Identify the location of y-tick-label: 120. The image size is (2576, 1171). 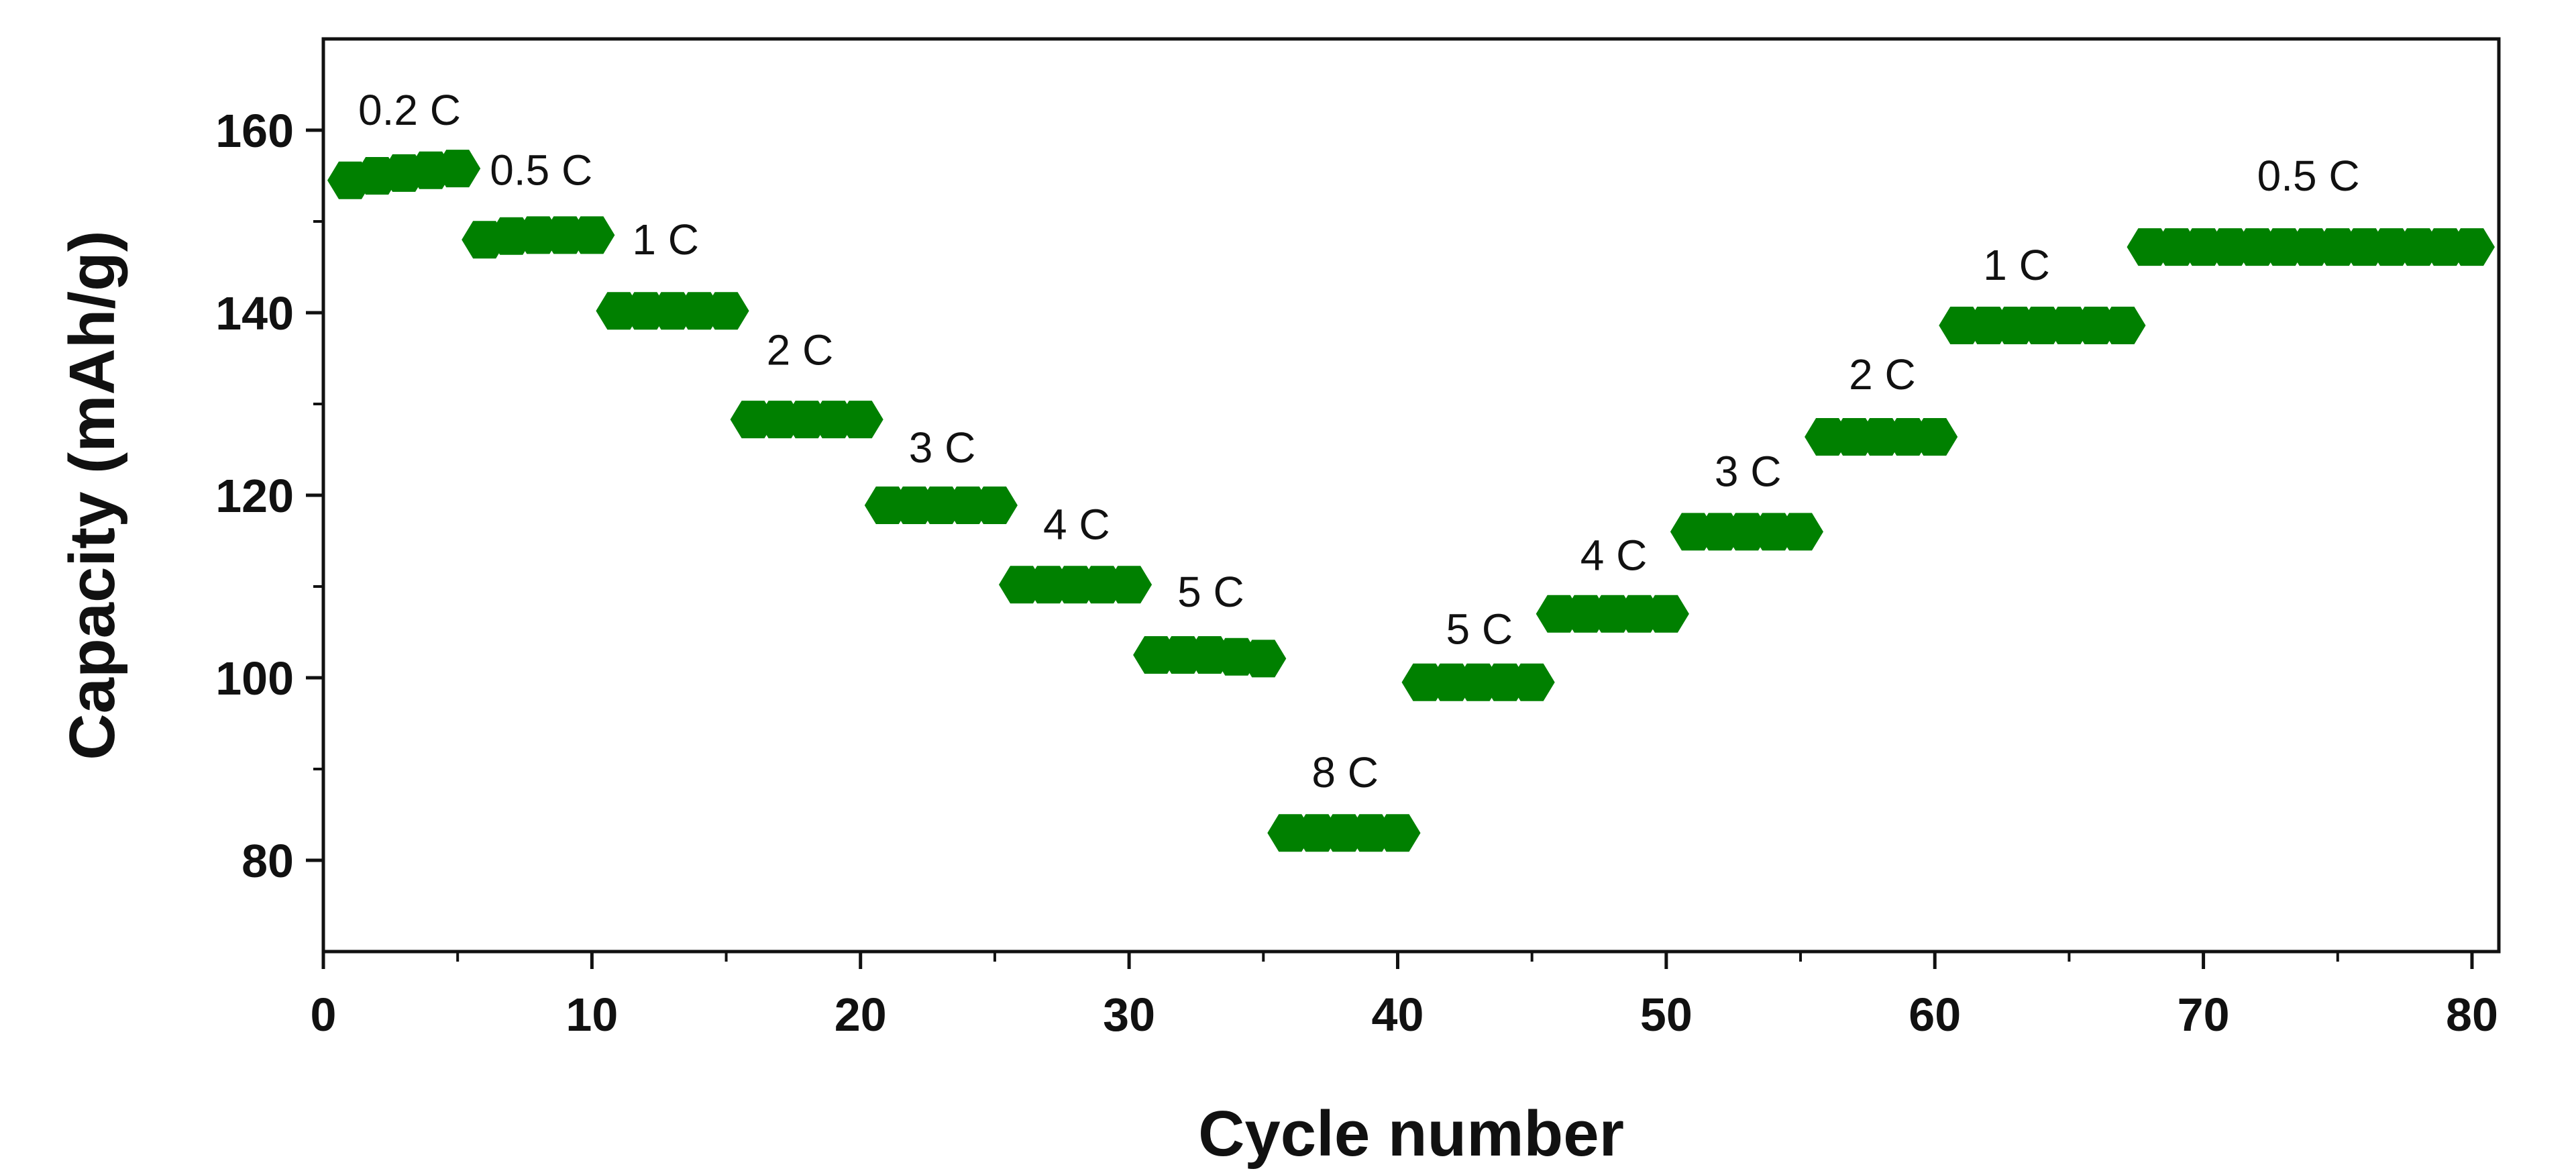
(254, 496).